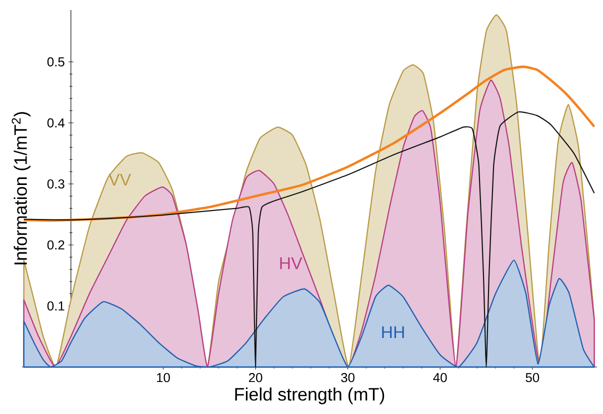  What do you see at coordinates (55, 184) in the screenshot?
I see `y-tick-label: 0.3` at bounding box center [55, 184].